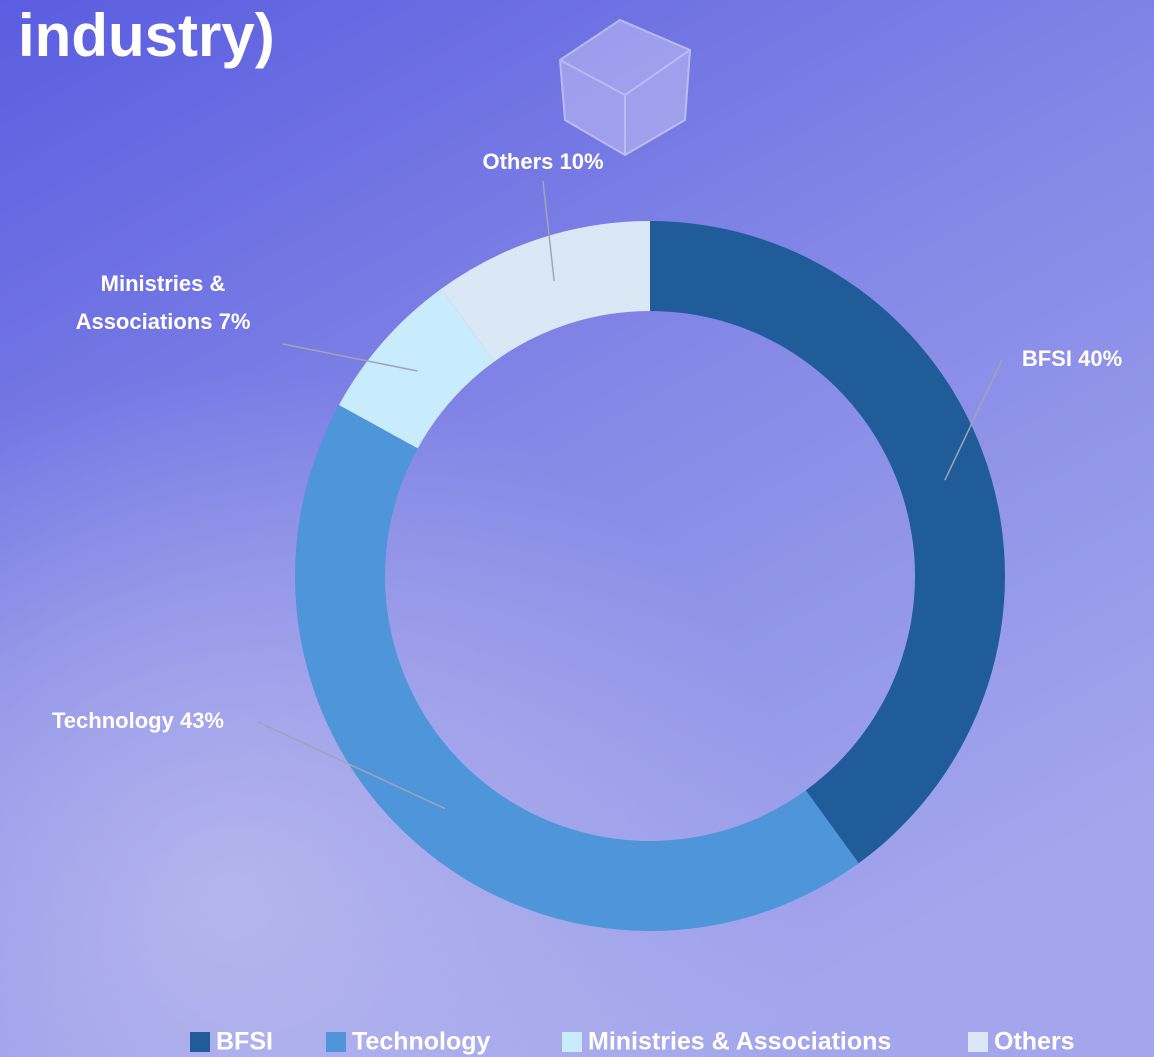 The image size is (1154, 1057). I want to click on data-label-name: Associations, so click(147, 321).